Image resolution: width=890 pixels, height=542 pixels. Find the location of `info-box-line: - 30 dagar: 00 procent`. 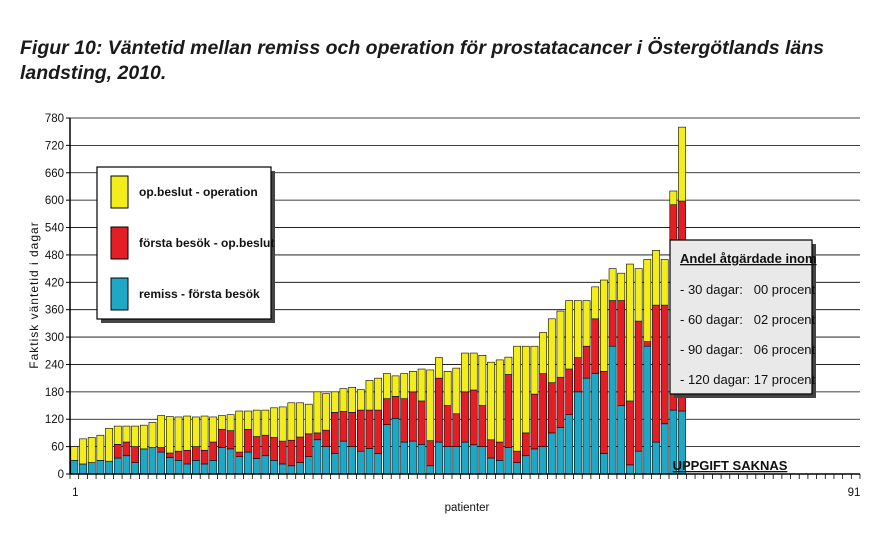

info-box-line: - 30 dagar: 00 procent is located at coordinates (748, 289).